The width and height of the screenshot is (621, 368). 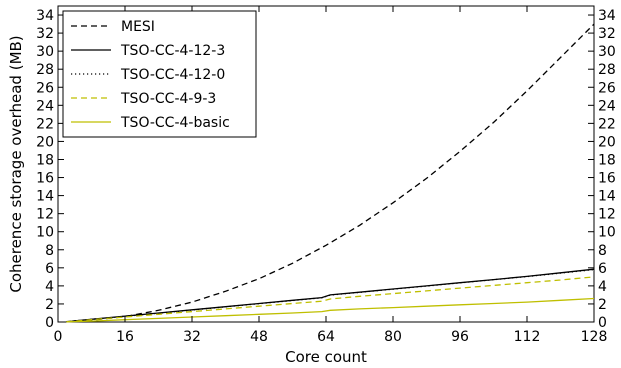 I want to click on y-tick-label: 22, so click(x=45, y=124).